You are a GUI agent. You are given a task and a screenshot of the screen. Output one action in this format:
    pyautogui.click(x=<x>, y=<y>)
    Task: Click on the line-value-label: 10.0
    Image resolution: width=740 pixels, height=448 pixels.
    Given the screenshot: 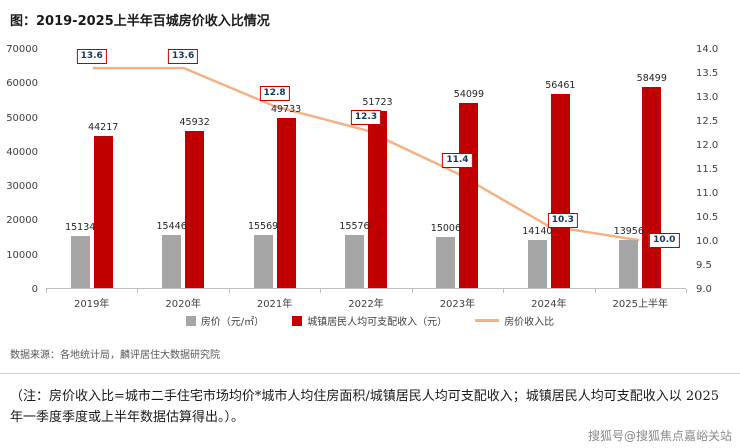 What is the action you would take?
    pyautogui.click(x=664, y=240)
    